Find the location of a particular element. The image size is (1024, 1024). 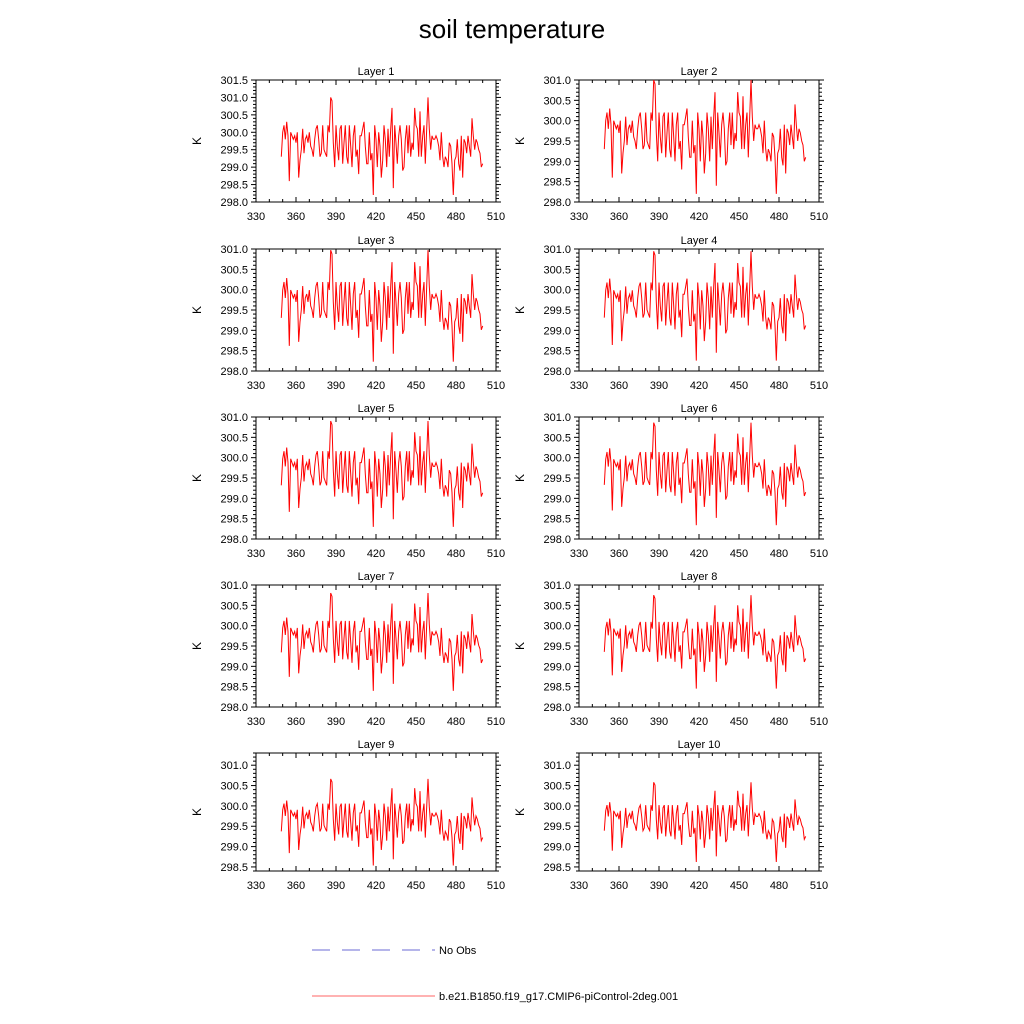

panel-4-series-line is located at coordinates (705, 306).